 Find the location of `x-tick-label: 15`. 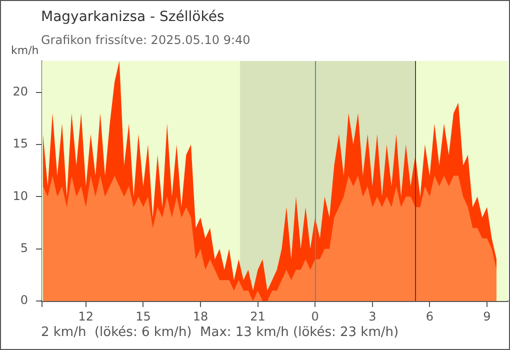

x-tick-label: 15 is located at coordinates (143, 316).